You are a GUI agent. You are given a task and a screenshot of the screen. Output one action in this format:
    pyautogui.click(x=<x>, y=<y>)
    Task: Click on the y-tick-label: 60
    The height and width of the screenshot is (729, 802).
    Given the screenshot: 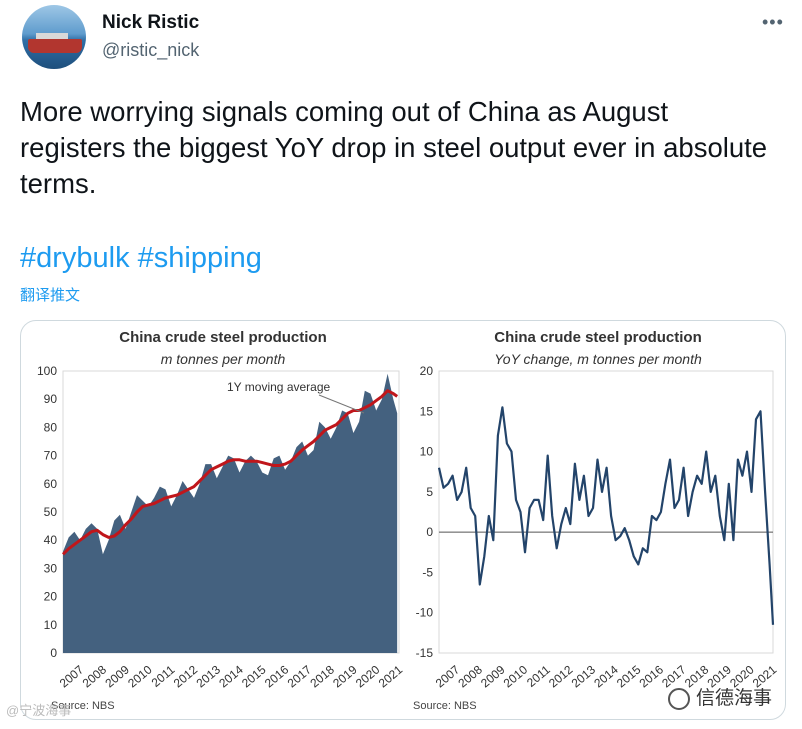 What is the action you would take?
    pyautogui.click(x=51, y=484)
    